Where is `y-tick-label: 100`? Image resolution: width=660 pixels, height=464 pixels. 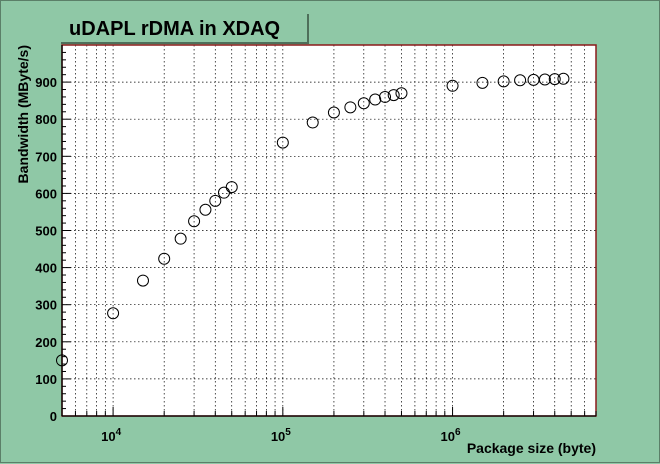 y-tick-label: 100 is located at coordinates (46, 379).